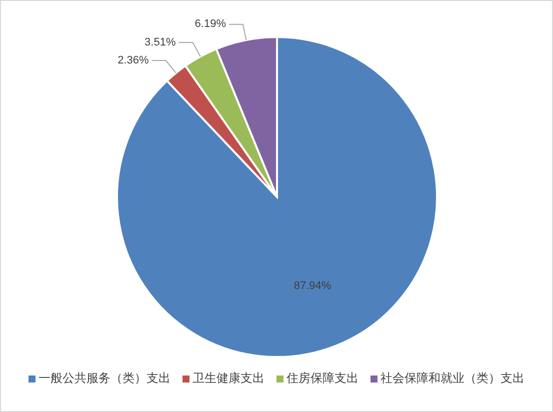 The image size is (553, 412). What do you see at coordinates (104, 378) in the screenshot?
I see `legend-label: 一般公共服务（类）支出` at bounding box center [104, 378].